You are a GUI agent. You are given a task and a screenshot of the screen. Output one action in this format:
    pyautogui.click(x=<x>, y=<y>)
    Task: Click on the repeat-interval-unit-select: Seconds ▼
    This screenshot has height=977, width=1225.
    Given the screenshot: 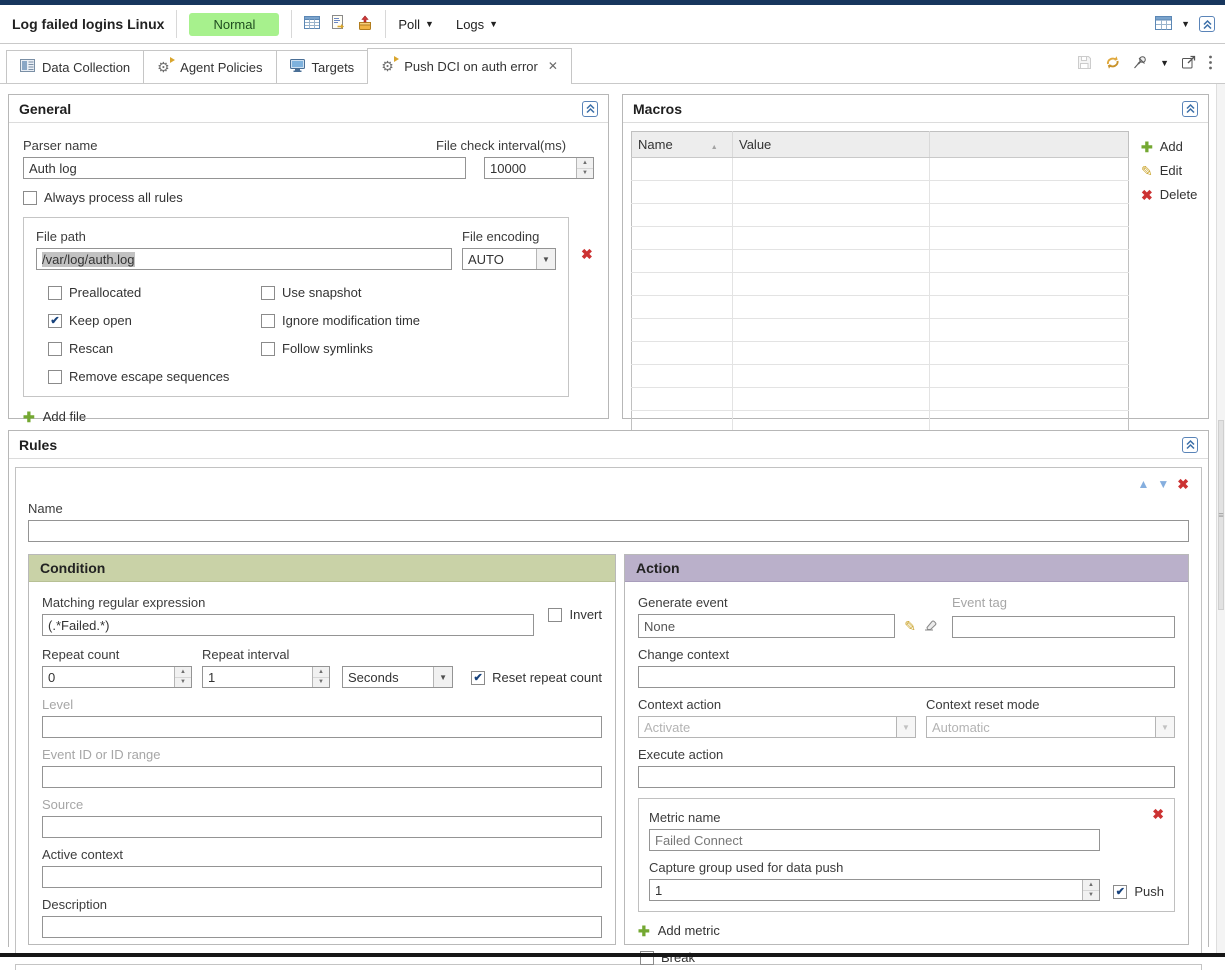 What is the action you would take?
    pyautogui.click(x=398, y=677)
    